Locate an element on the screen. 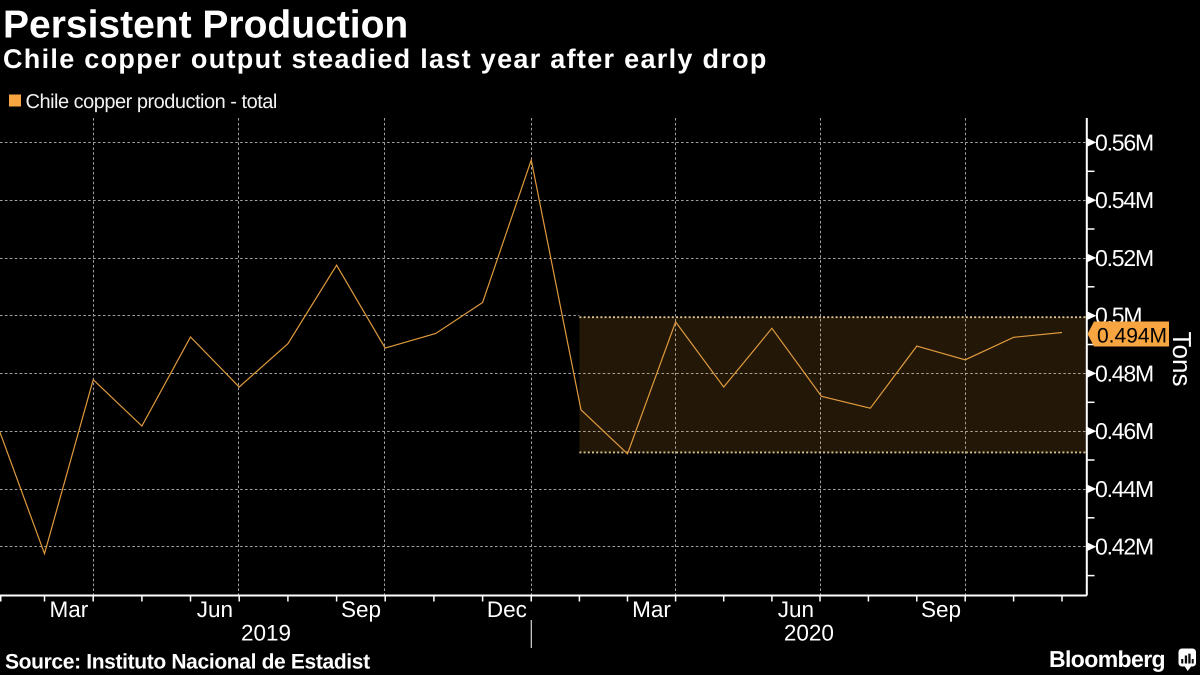 This screenshot has width=1200, height=675. svg-text: 0.52M is located at coordinates (1124, 258).